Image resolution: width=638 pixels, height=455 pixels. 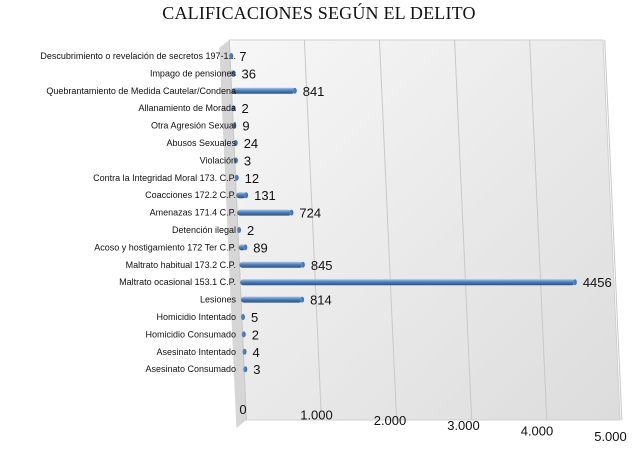 What do you see at coordinates (265, 195) in the screenshot?
I see `data-label: 131` at bounding box center [265, 195].